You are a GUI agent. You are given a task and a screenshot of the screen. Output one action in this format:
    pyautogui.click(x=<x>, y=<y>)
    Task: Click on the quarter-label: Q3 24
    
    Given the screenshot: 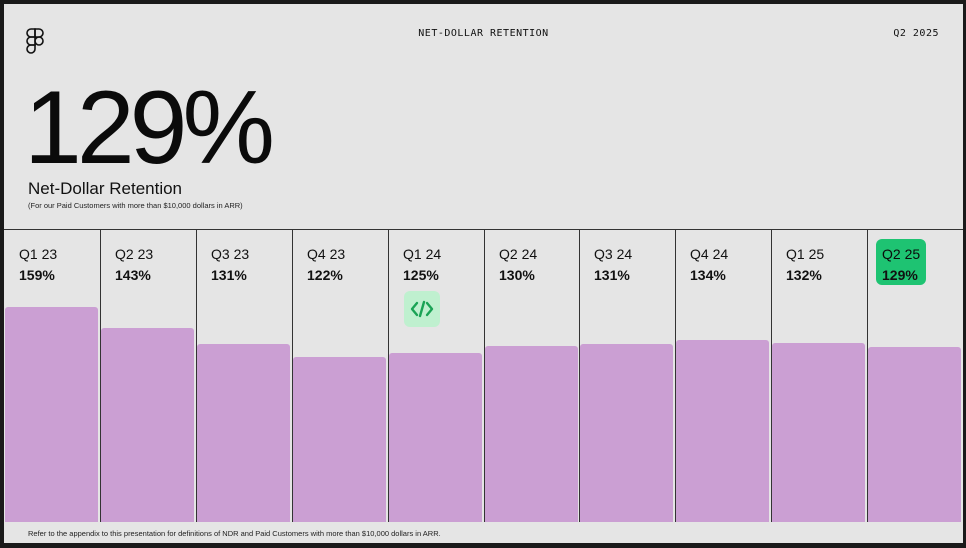 What is the action you would take?
    pyautogui.click(x=613, y=254)
    